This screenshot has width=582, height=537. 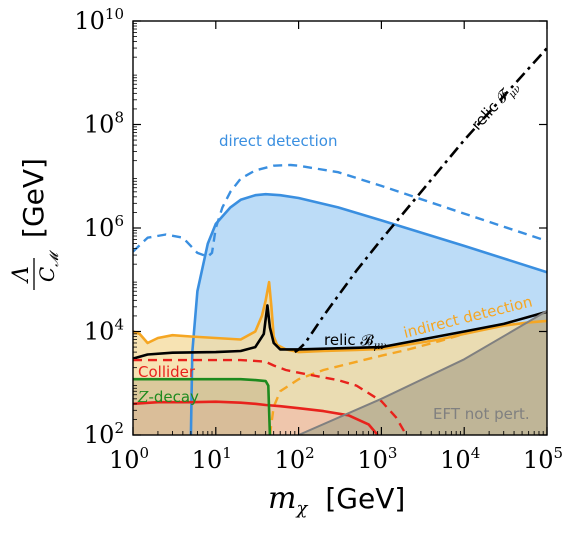 What do you see at coordinates (227, 453) in the screenshot?
I see `x-tick-exponent: 1` at bounding box center [227, 453].